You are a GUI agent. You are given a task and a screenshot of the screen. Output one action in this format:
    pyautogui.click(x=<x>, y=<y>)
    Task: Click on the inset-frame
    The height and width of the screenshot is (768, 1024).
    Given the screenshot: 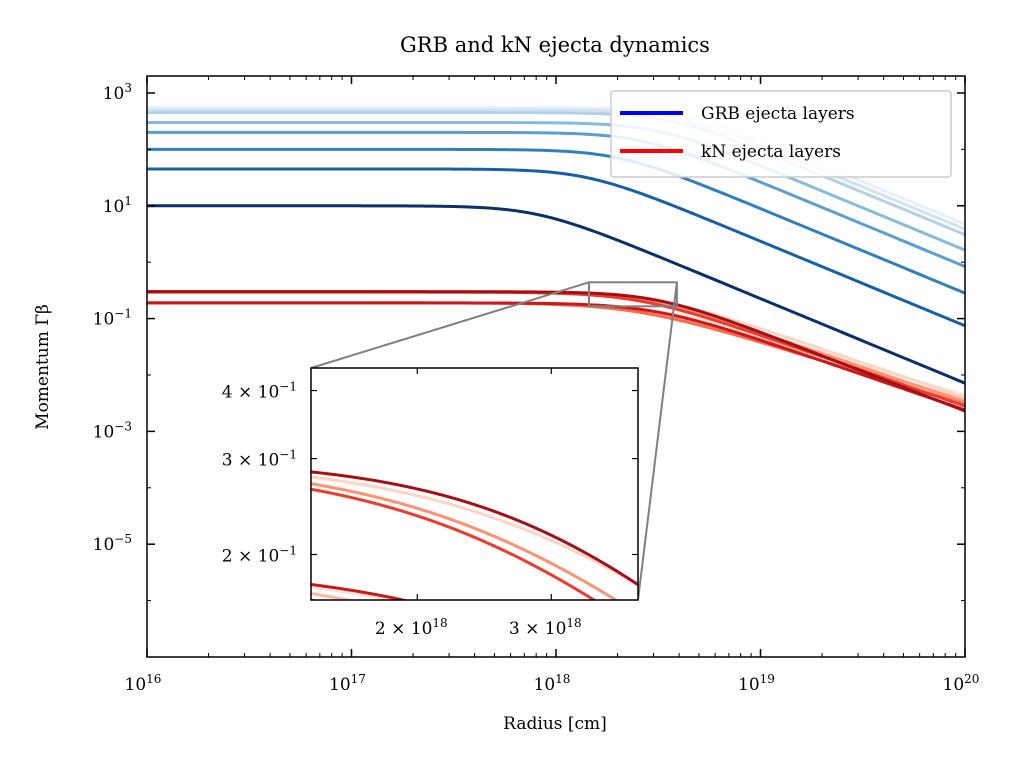 What is the action you would take?
    pyautogui.click(x=474, y=484)
    